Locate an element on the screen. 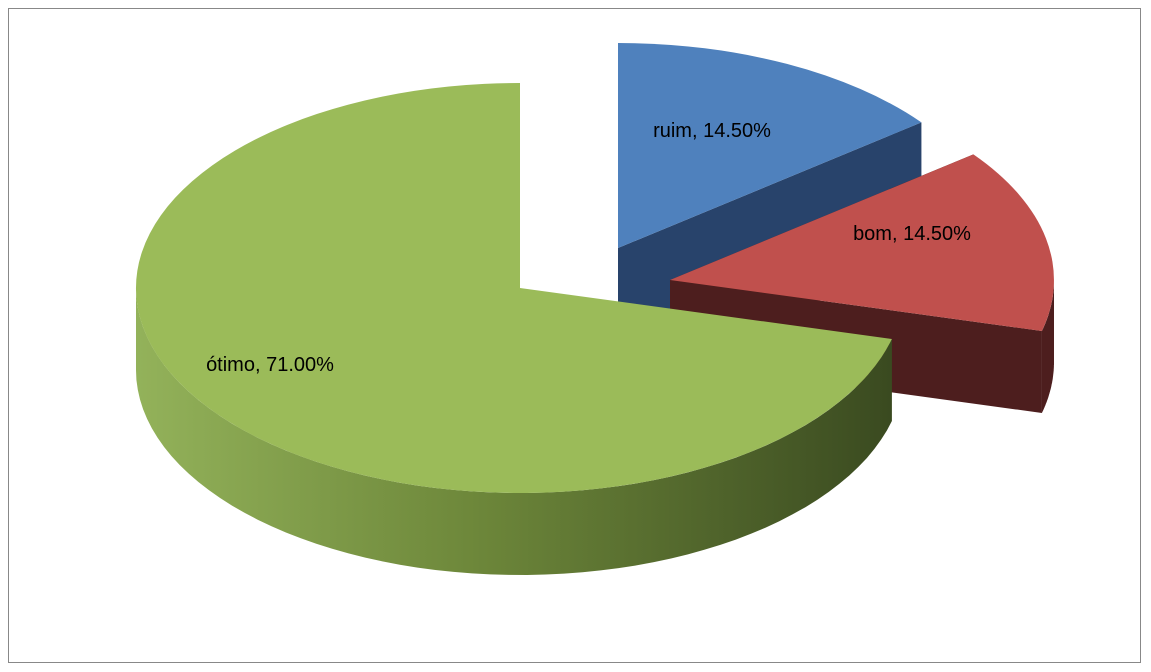  data-label-ruim: ruim, 14.50% is located at coordinates (712, 131).